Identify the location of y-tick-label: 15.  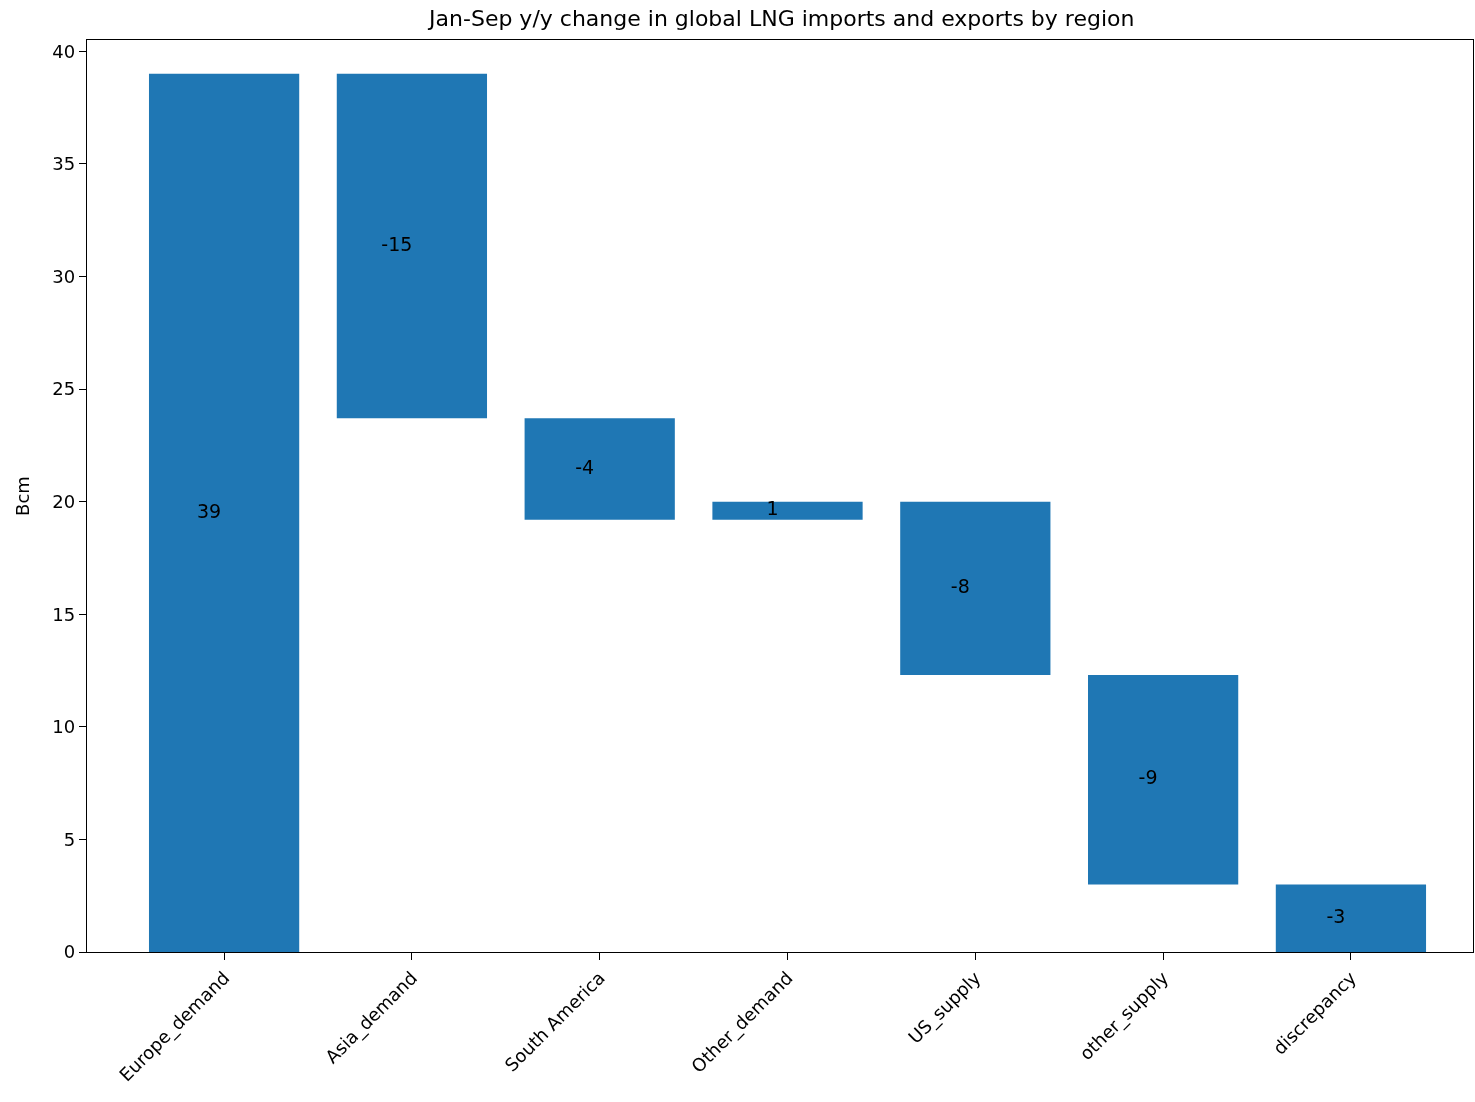
(64, 614).